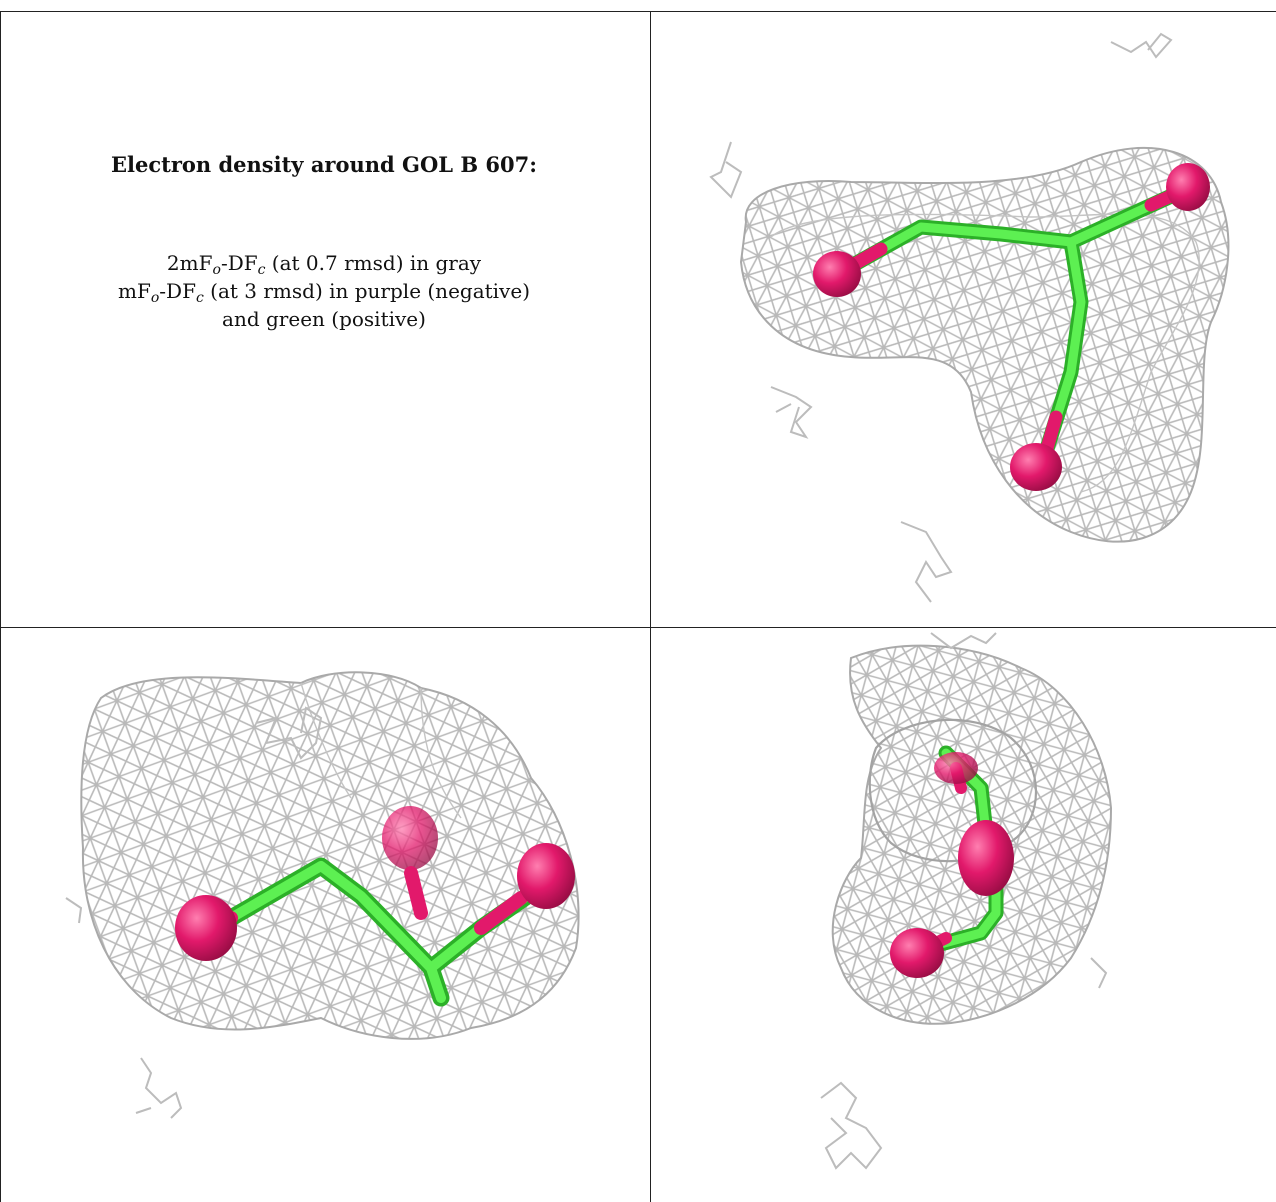 This screenshot has height=1202, width=1276. What do you see at coordinates (650, 606) in the screenshot?
I see `center-divider` at bounding box center [650, 606].